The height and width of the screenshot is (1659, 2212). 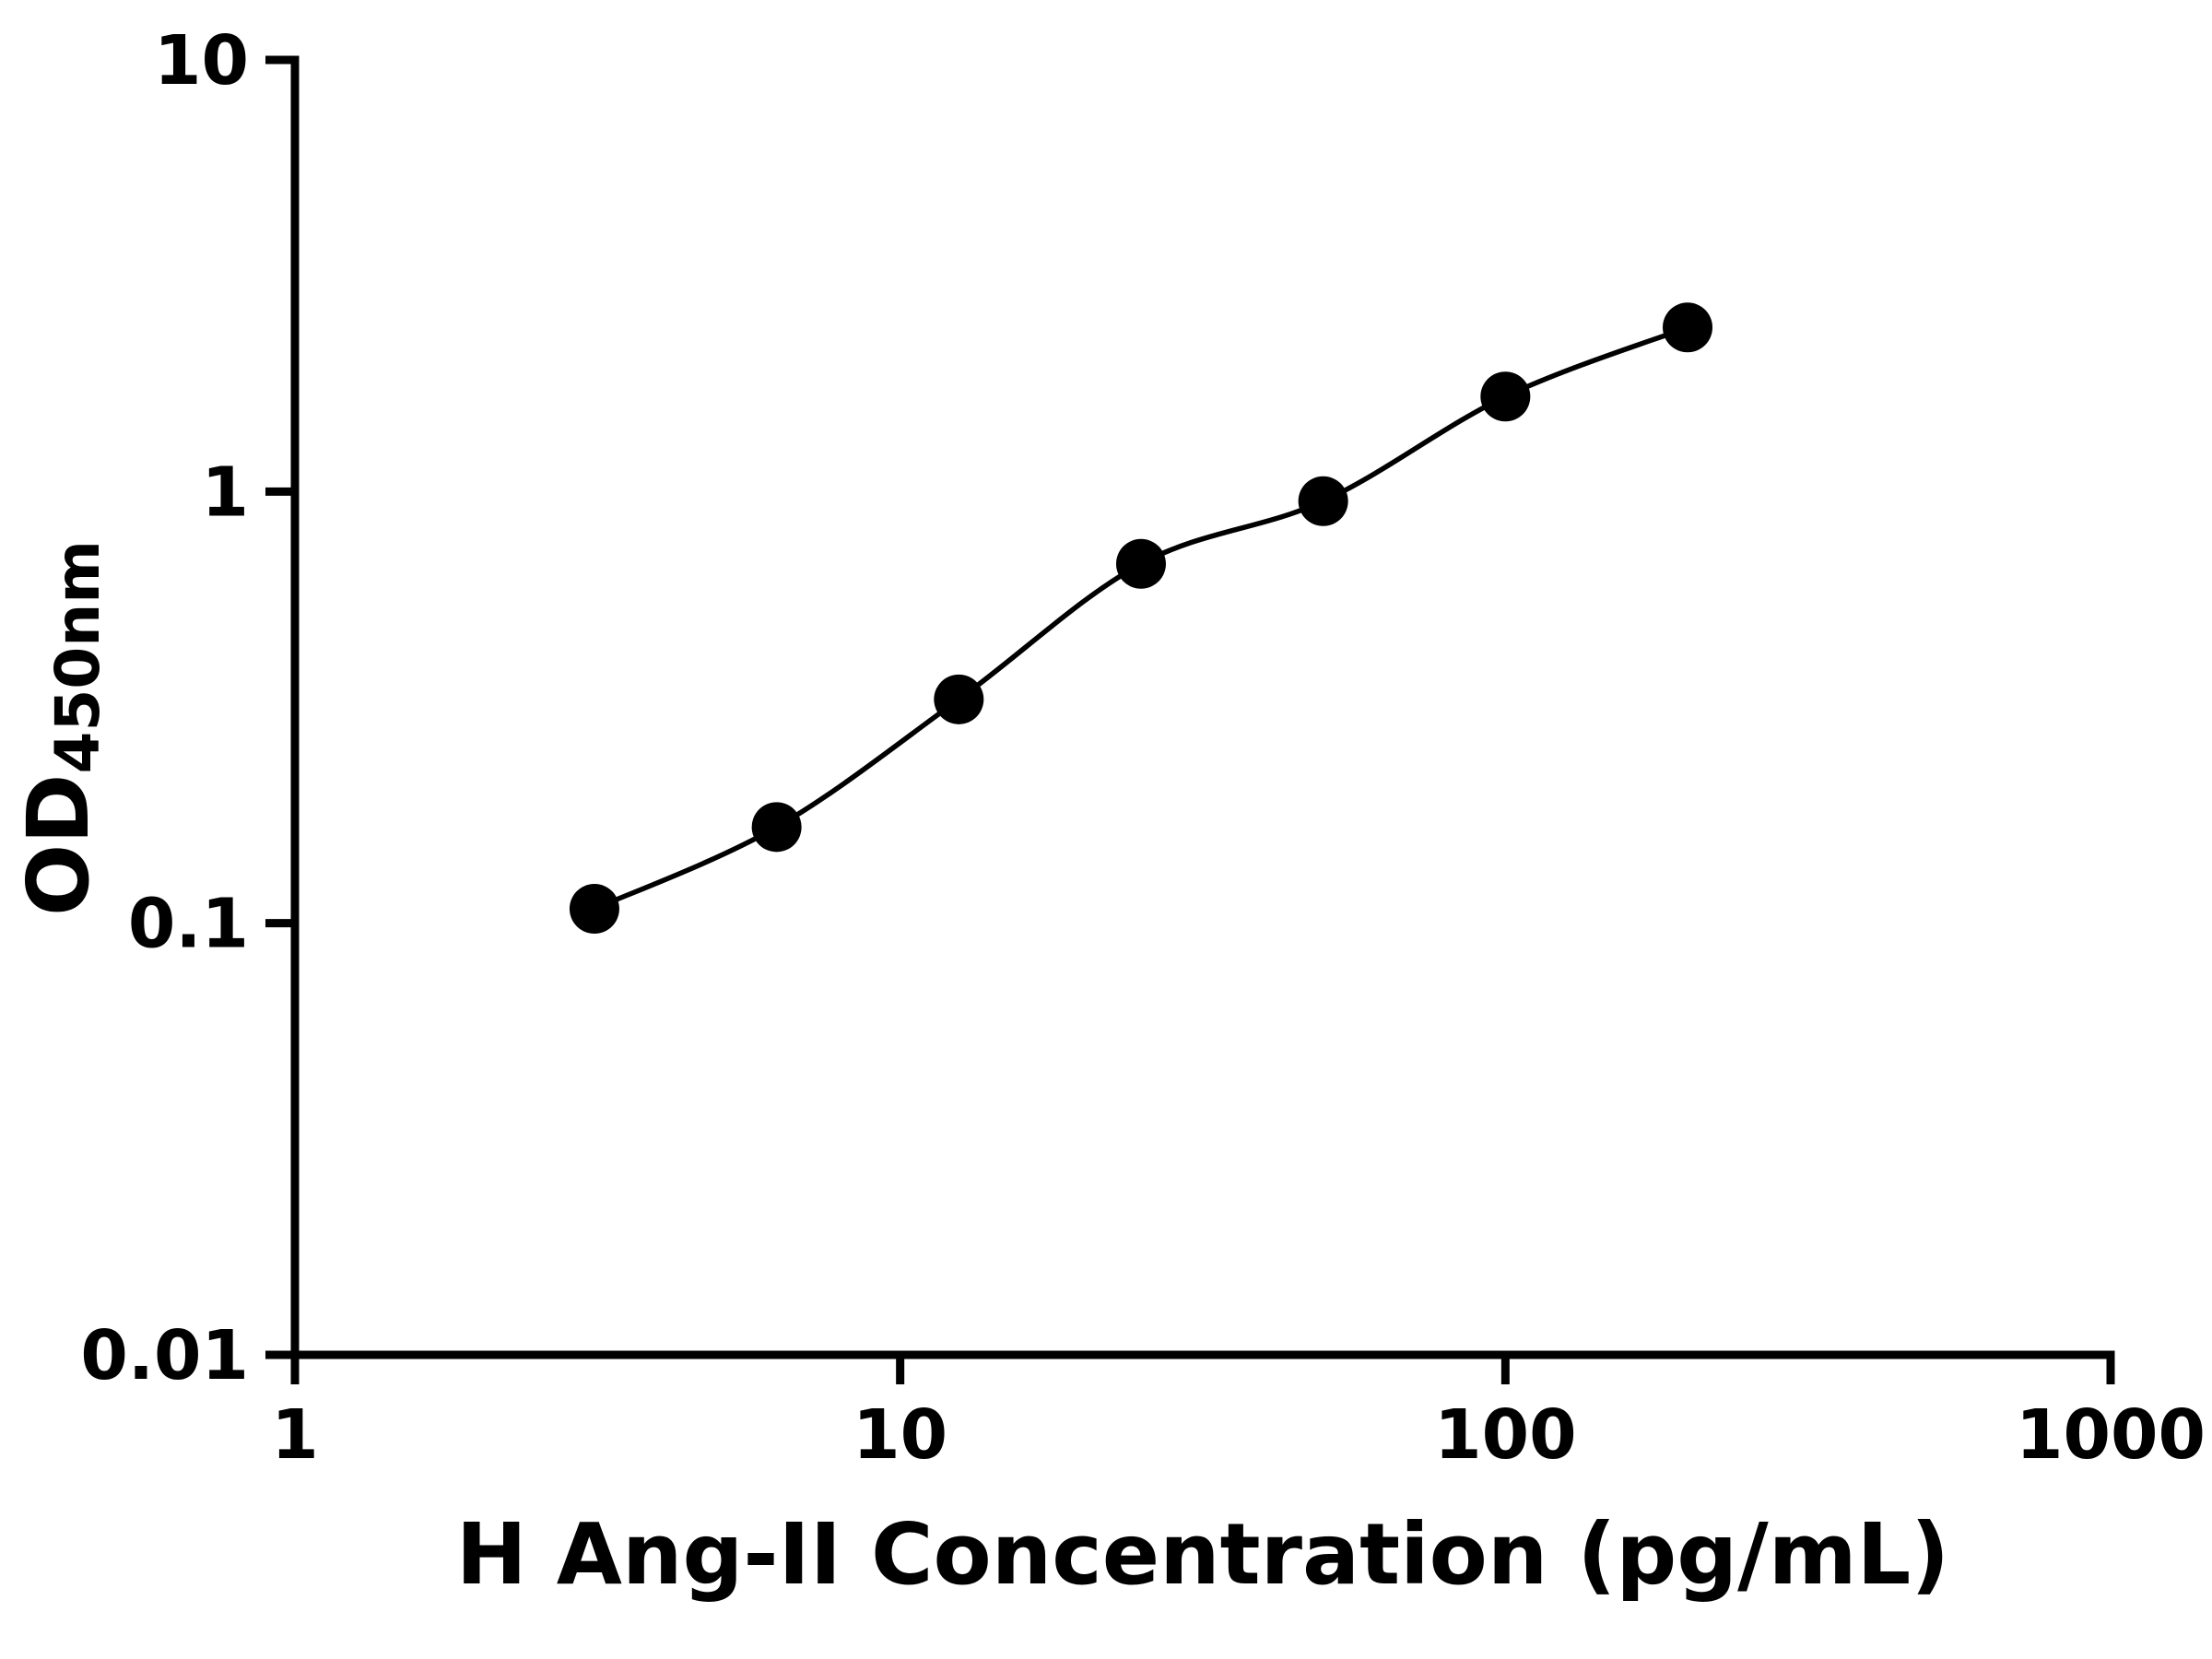 I want to click on y-axis-tick-label: 0.01, so click(x=164, y=1355).